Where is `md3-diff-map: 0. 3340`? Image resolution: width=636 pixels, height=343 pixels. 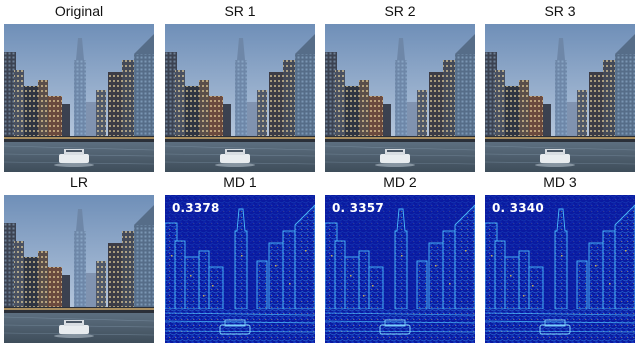
md3-diff-map: 0. 3340 is located at coordinates (560, 269).